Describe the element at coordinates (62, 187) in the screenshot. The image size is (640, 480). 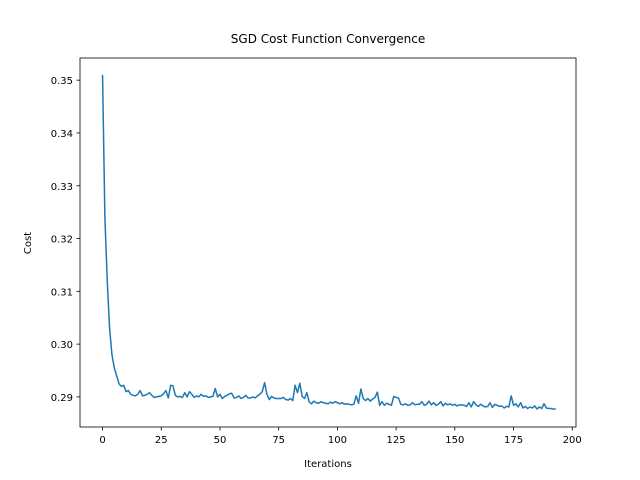
I see `y-tick-label: 0.33` at that location.